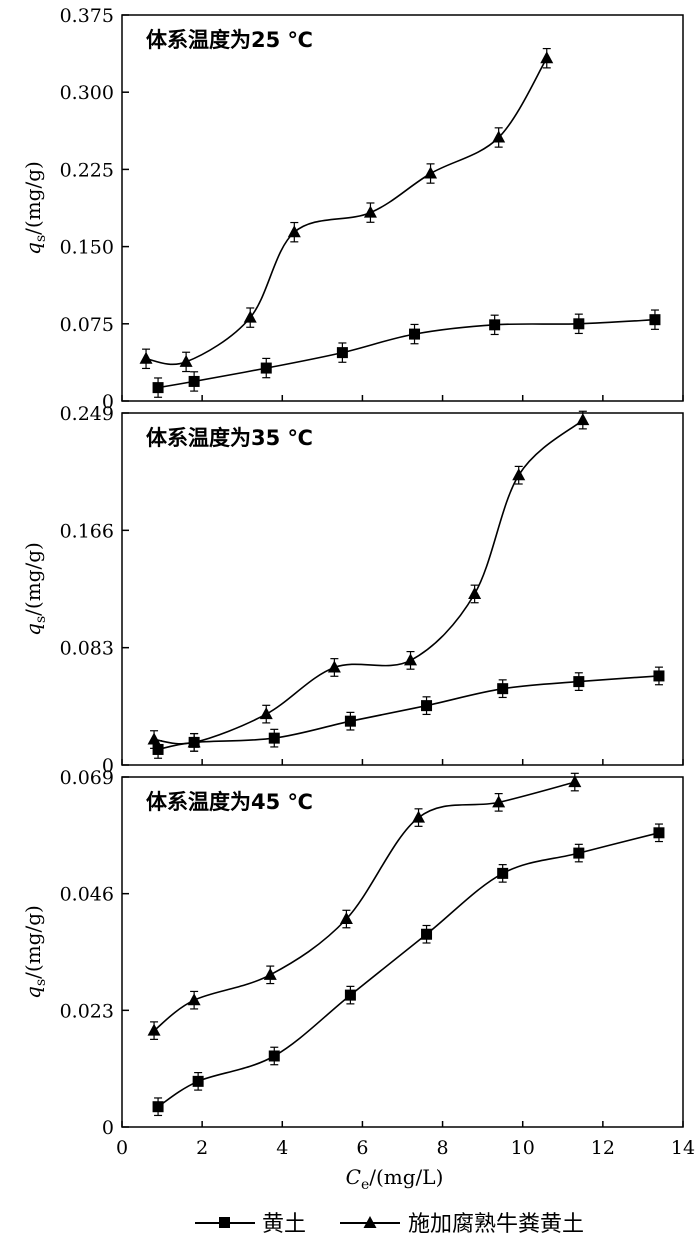  Describe the element at coordinates (224, 1222) in the screenshot. I see `legend-marker-loess` at that location.